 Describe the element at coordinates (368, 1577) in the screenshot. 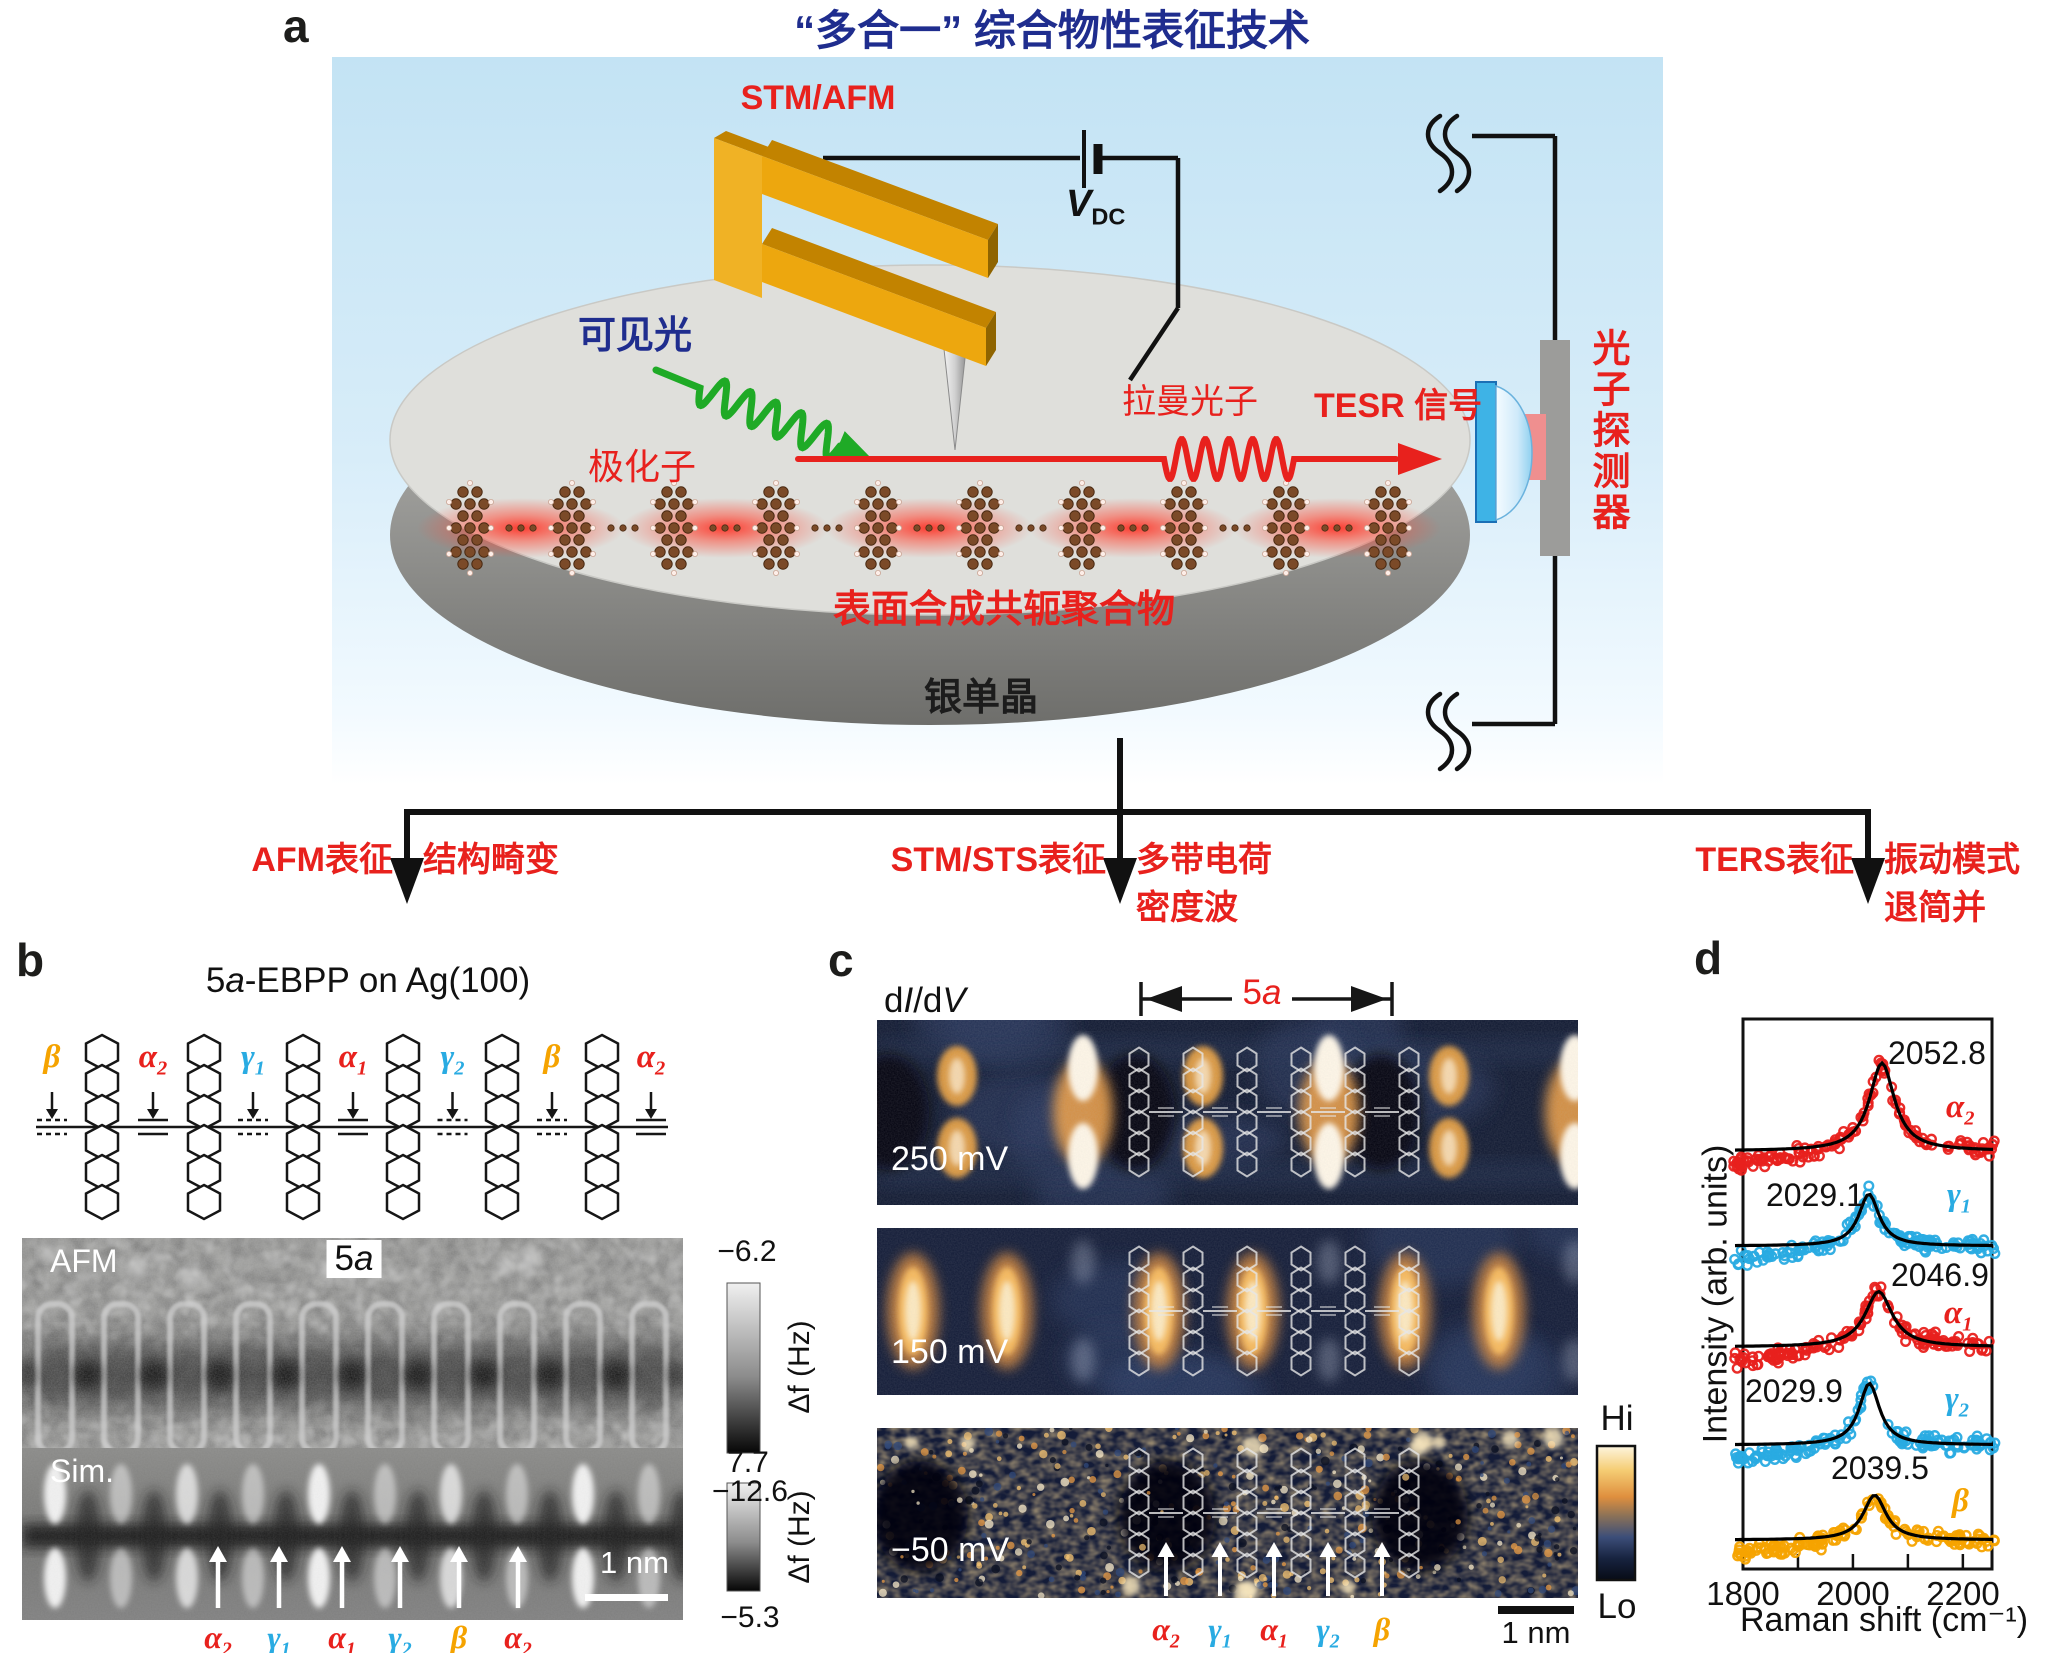

I see `sim-bond-arrows` at that location.